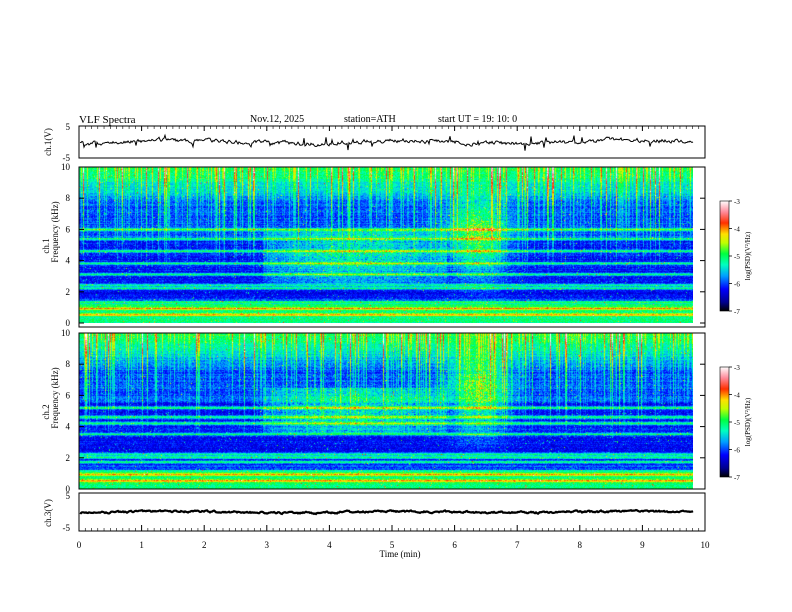 Image resolution: width=792 pixels, height=612 pixels. Describe the element at coordinates (724, 422) in the screenshot. I see `ch2-colorbar-rect` at that location.